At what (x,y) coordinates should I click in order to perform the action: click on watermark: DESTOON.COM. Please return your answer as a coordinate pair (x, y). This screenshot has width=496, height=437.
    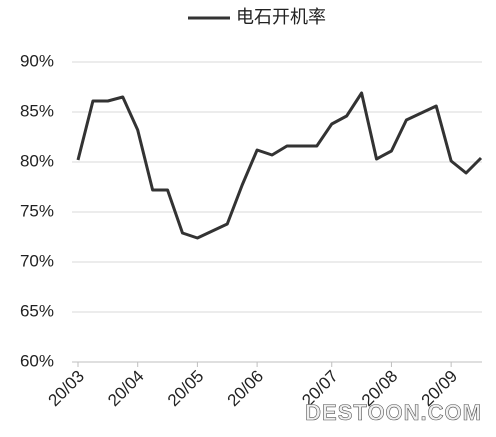
    Looking at the image, I should click on (393, 412).